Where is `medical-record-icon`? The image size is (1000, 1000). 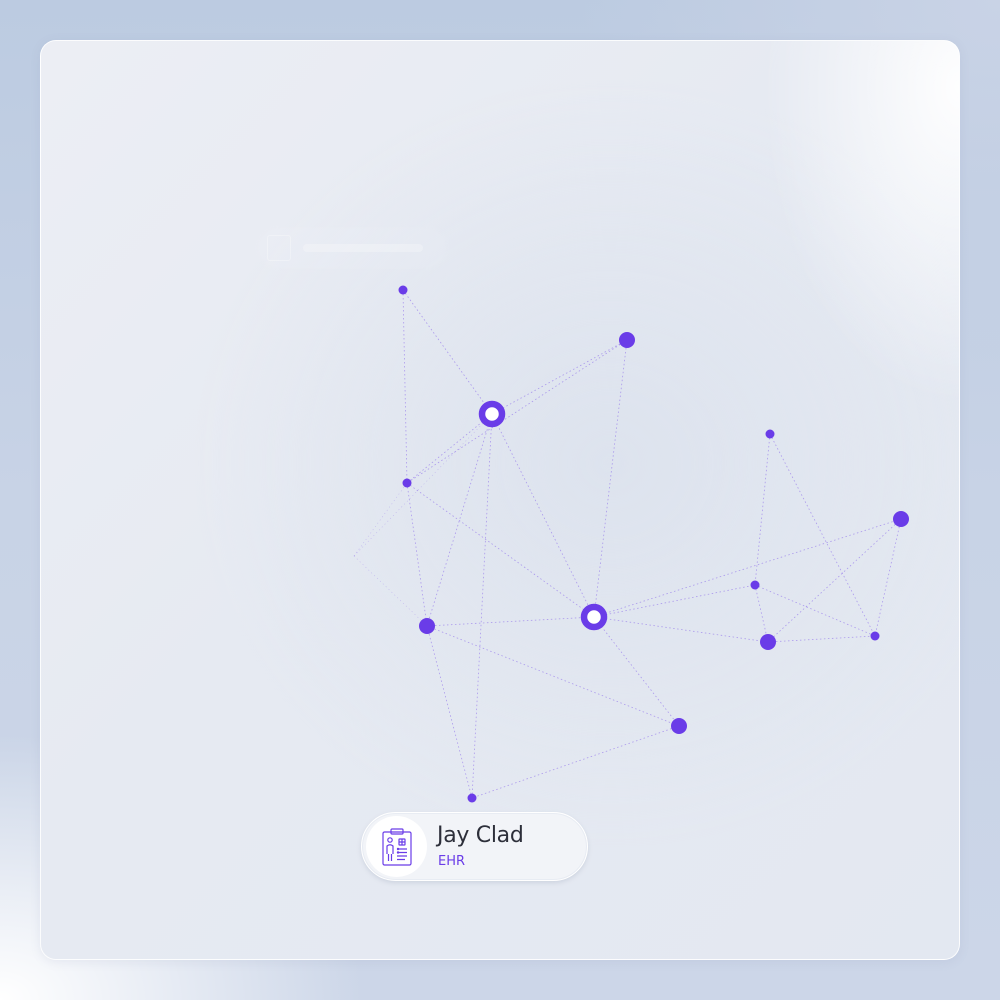 medical-record-icon is located at coordinates (396, 846).